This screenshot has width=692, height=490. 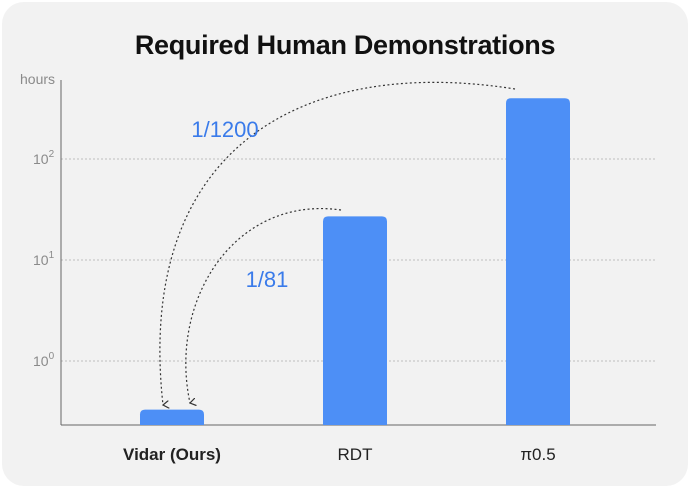 What do you see at coordinates (537, 454) in the screenshot?
I see `x-tick-label: π0.5` at bounding box center [537, 454].